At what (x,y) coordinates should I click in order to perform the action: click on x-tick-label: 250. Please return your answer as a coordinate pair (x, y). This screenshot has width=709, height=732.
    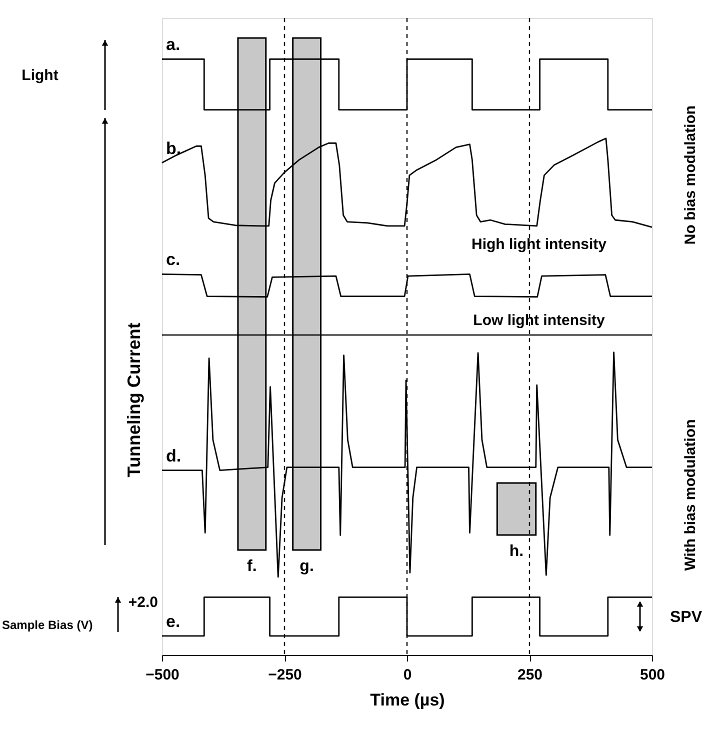
    Looking at the image, I should click on (530, 675).